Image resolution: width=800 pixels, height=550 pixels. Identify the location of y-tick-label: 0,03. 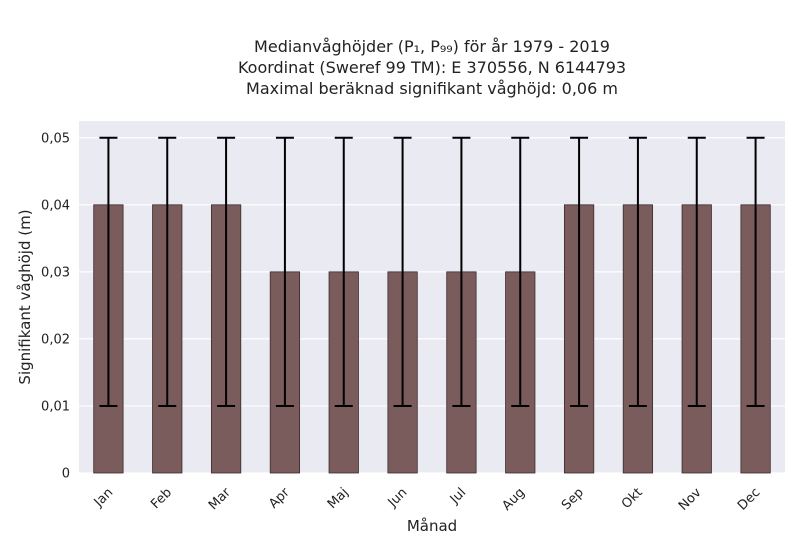
(55, 272).